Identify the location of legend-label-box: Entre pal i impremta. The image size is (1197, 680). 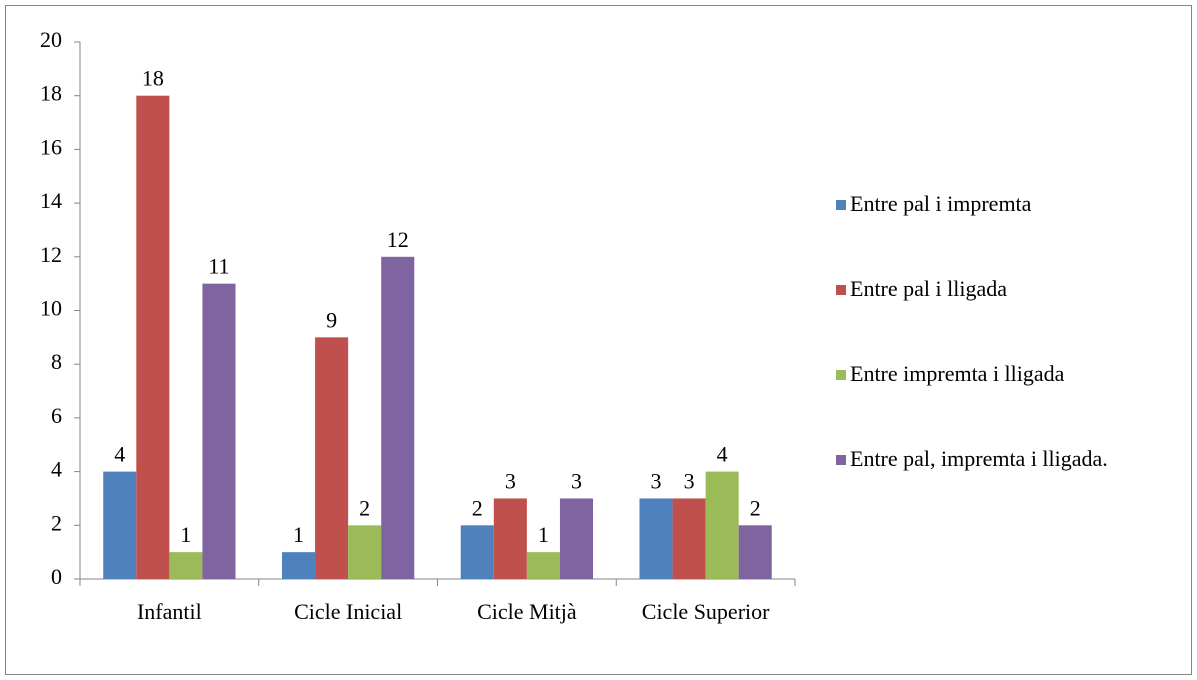
(941, 203).